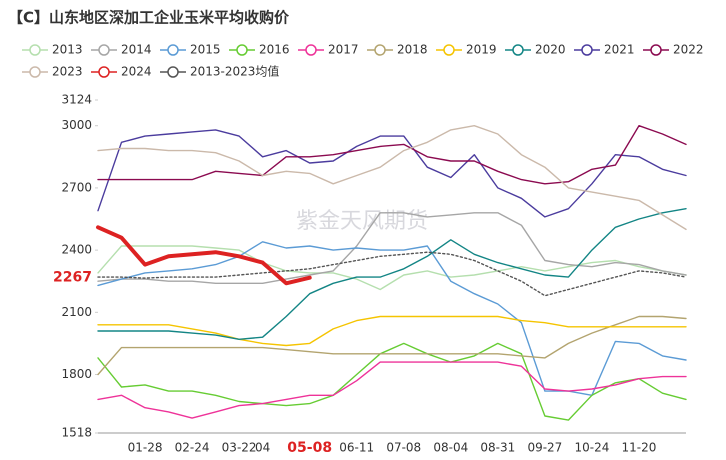 The width and height of the screenshot is (726, 460). Describe the element at coordinates (362, 221) in the screenshot. I see `watermark: 紫金天风期货` at that location.